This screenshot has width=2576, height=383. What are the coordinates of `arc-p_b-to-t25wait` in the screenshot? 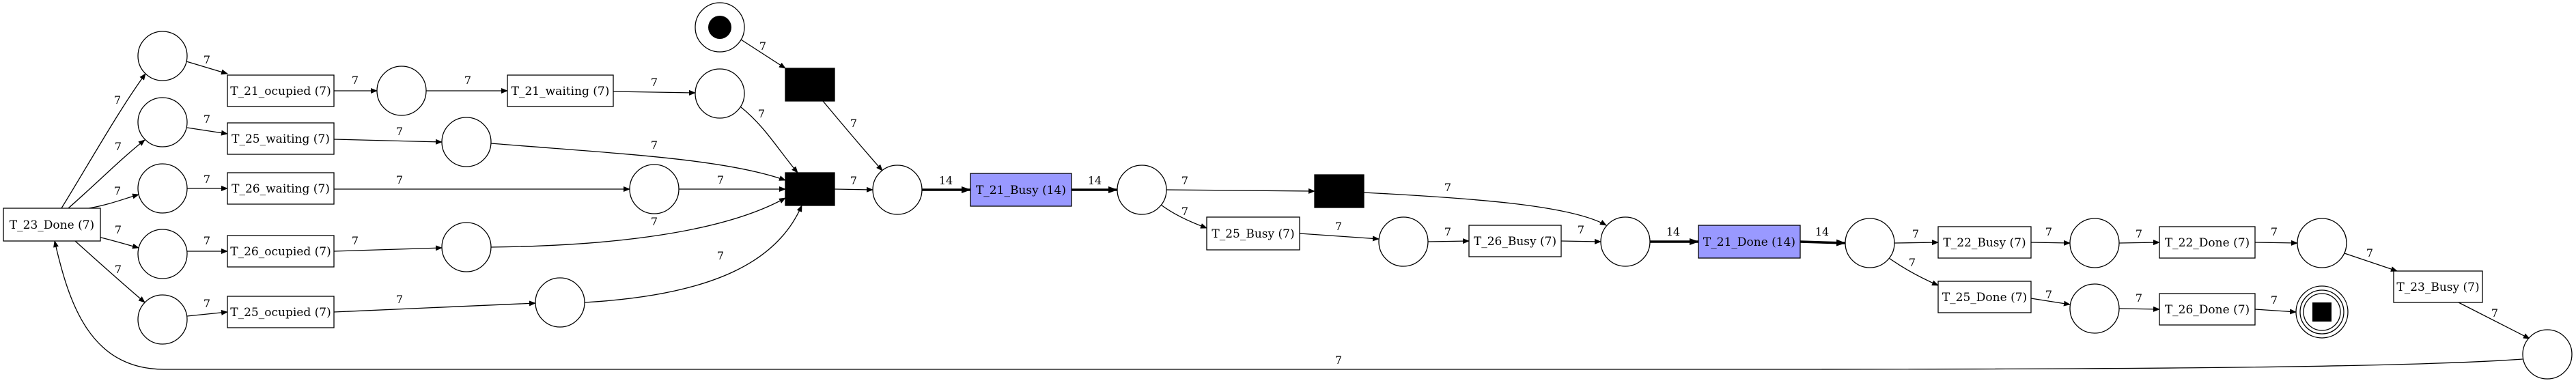 It's located at (207, 132).